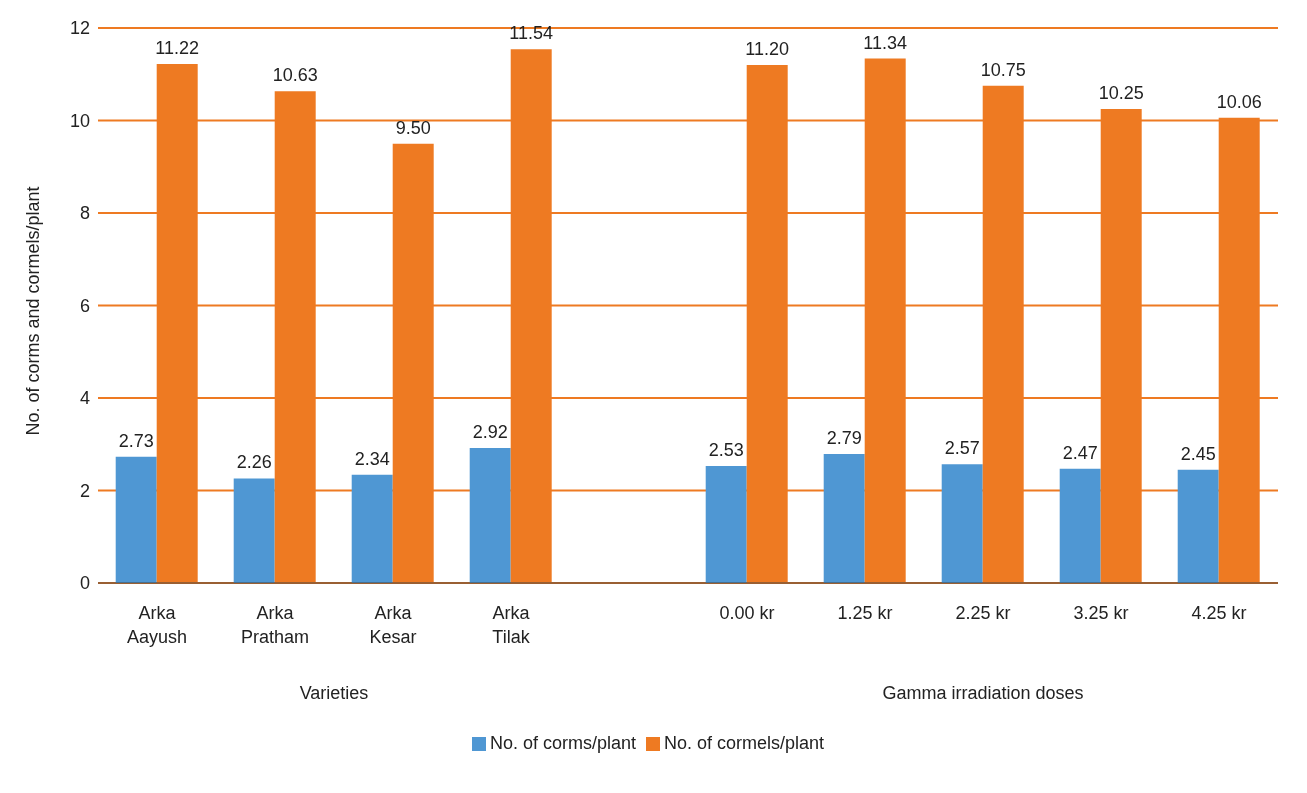 Image resolution: width=1307 pixels, height=793 pixels. I want to click on data-label: 11.22, so click(177, 48).